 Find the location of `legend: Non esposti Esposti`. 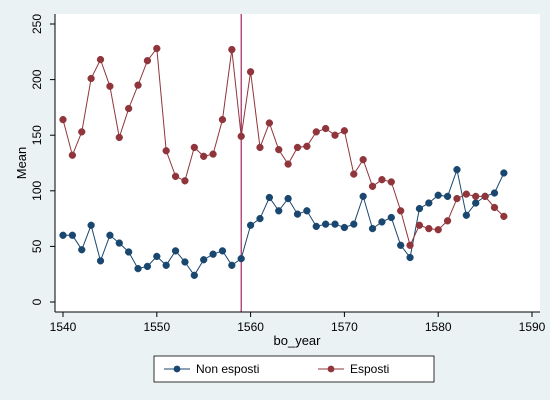

legend: Non esposti Esposti is located at coordinates (294, 369).